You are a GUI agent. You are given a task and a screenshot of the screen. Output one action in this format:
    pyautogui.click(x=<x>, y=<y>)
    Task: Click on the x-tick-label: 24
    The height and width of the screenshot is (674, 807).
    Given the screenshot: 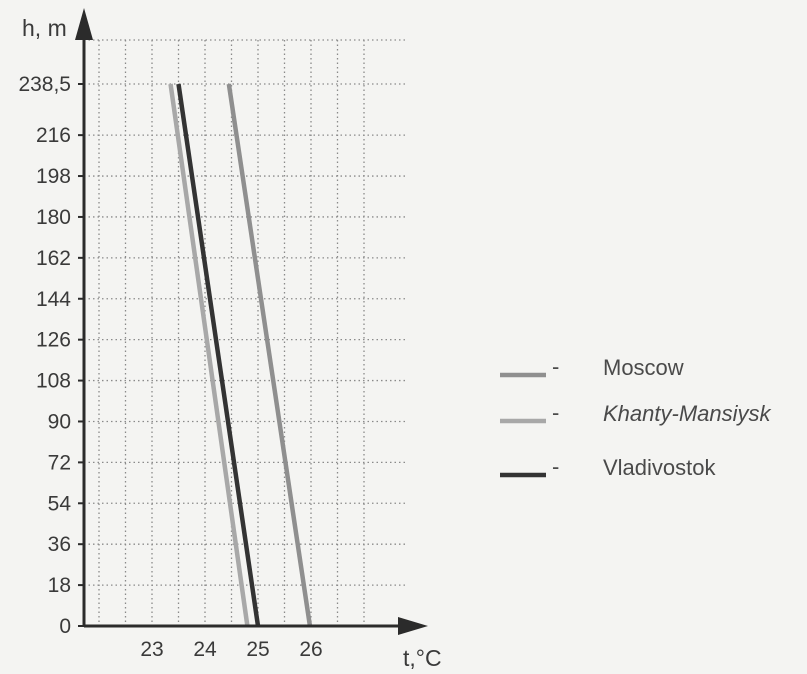 What is the action you would take?
    pyautogui.click(x=205, y=649)
    